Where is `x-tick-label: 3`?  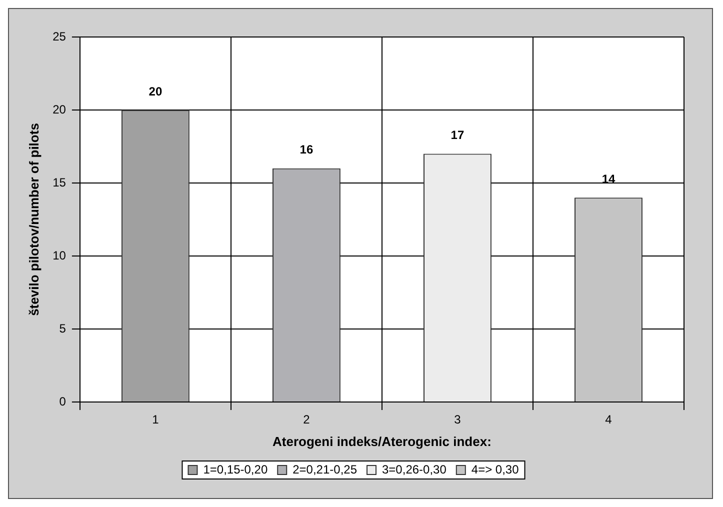 x-tick-label: 3 is located at coordinates (458, 419).